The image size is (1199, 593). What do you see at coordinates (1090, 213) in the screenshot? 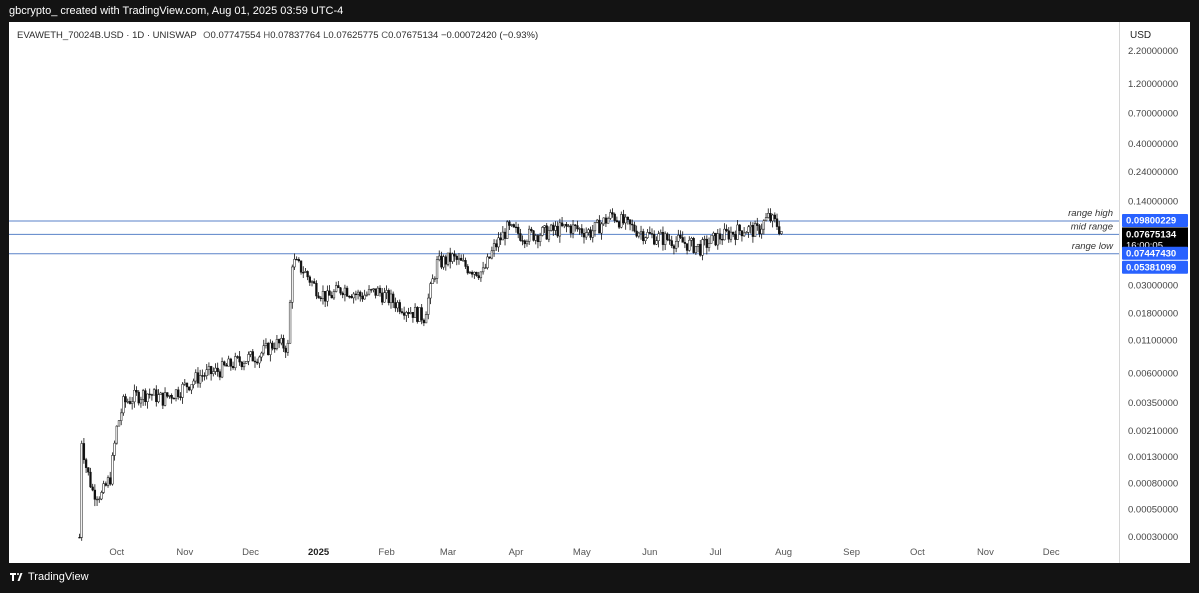
I see `level-label: range high` at bounding box center [1090, 213].